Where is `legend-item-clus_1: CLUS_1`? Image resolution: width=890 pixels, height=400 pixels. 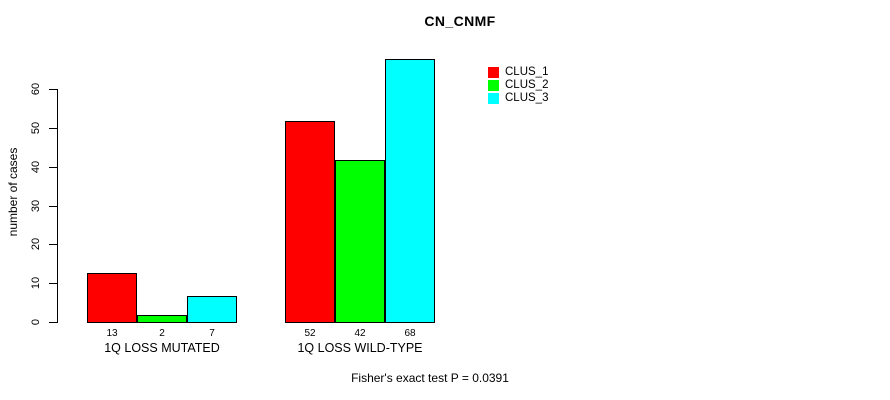 legend-item-clus_1: CLUS_1 is located at coordinates (518, 72).